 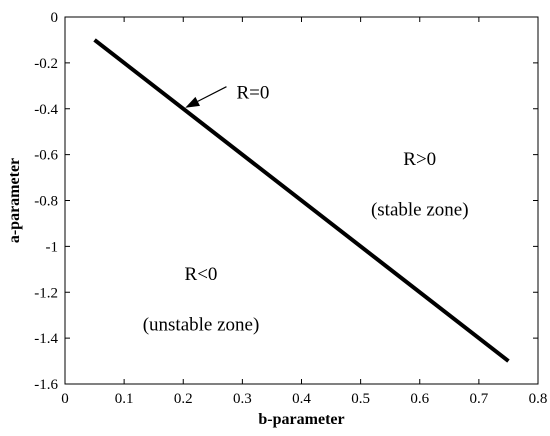 What do you see at coordinates (301, 419) in the screenshot?
I see `x-axis-label: b-parameter` at bounding box center [301, 419].